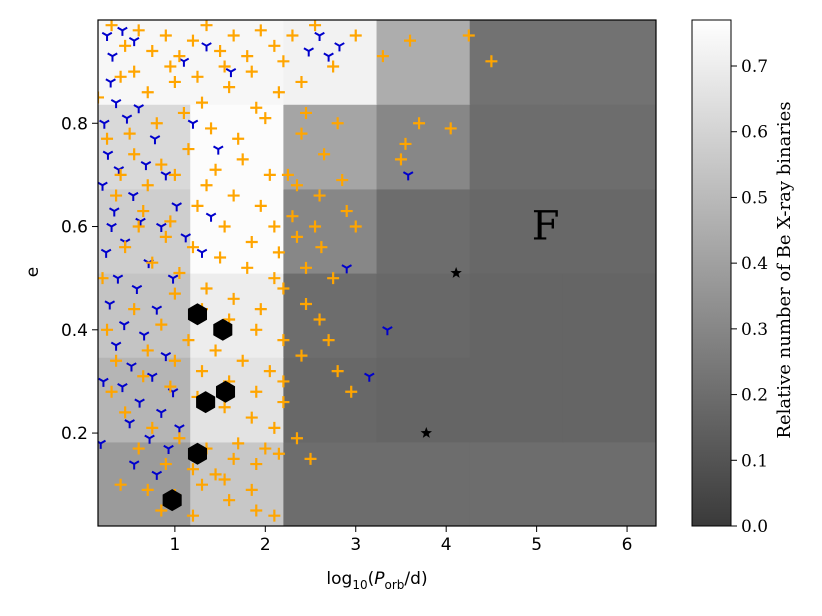 The image size is (822, 616). Describe the element at coordinates (79, 279) in the screenshot. I see `y-axis: 0.2 0.4 0.6 0.8` at that location.